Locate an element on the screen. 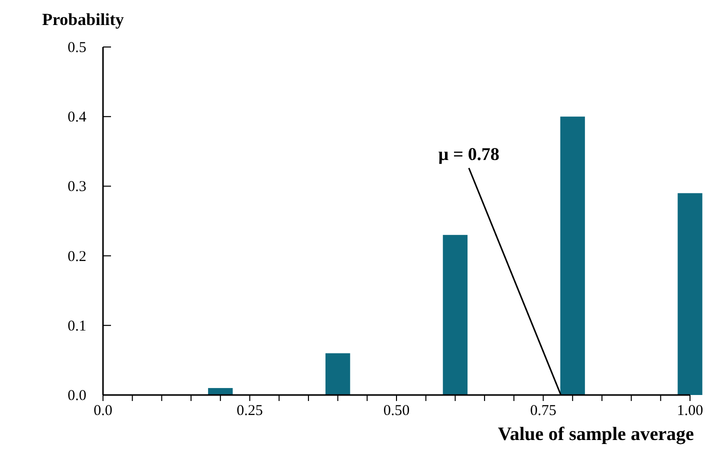 The width and height of the screenshot is (717, 459). x-tick-label: 0.0 is located at coordinates (103, 411).